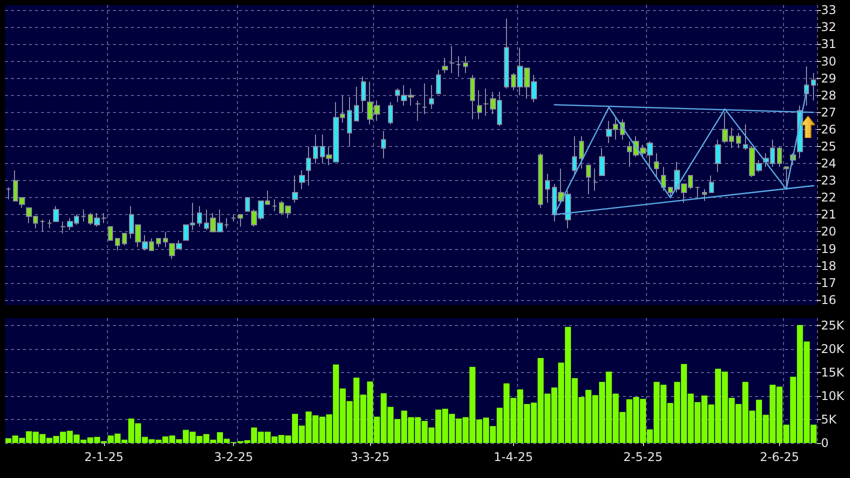 The height and width of the screenshot is (478, 850). What do you see at coordinates (828, 61) in the screenshot?
I see `y-tick-label: 30` at bounding box center [828, 61].